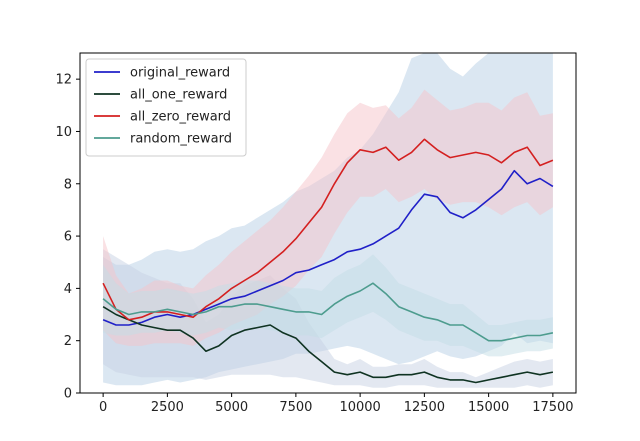 The height and width of the screenshot is (441, 640). What do you see at coordinates (180, 117) in the screenshot?
I see `legend-label-all_zero_reward: all_zero_reward` at bounding box center [180, 117].